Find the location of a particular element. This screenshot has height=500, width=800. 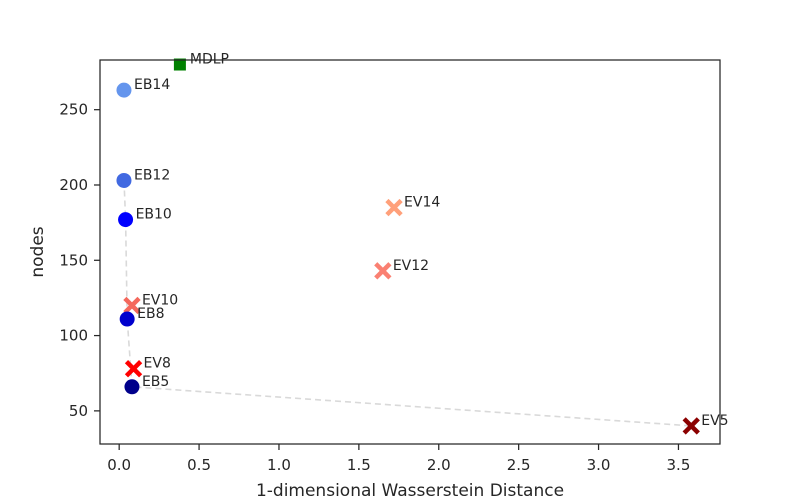

x-tick-label: 2.0 is located at coordinates (439, 465).